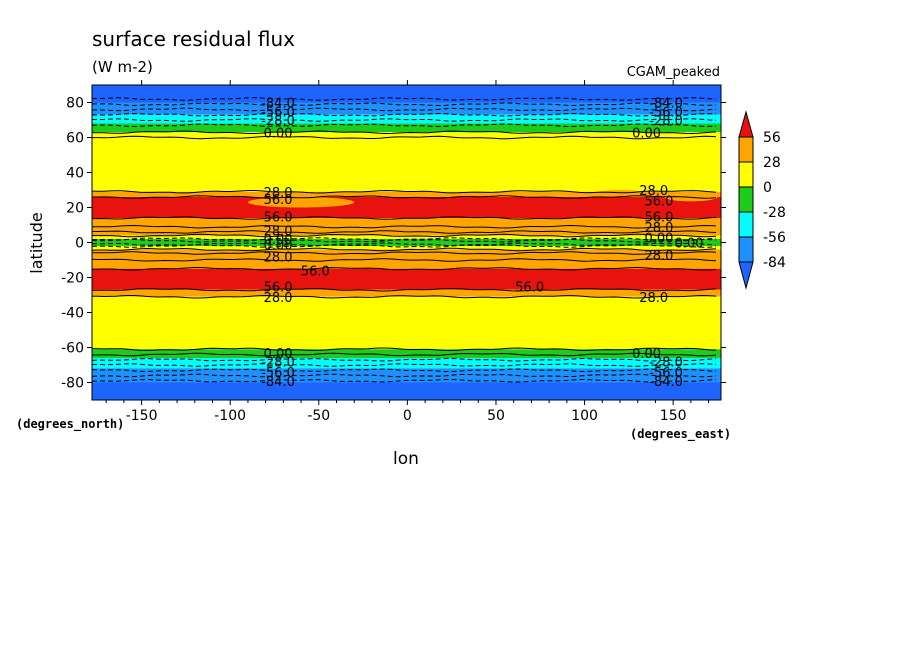 This screenshot has height=654, width=904. I want to click on colorbar-arrow-top, so click(746, 124).